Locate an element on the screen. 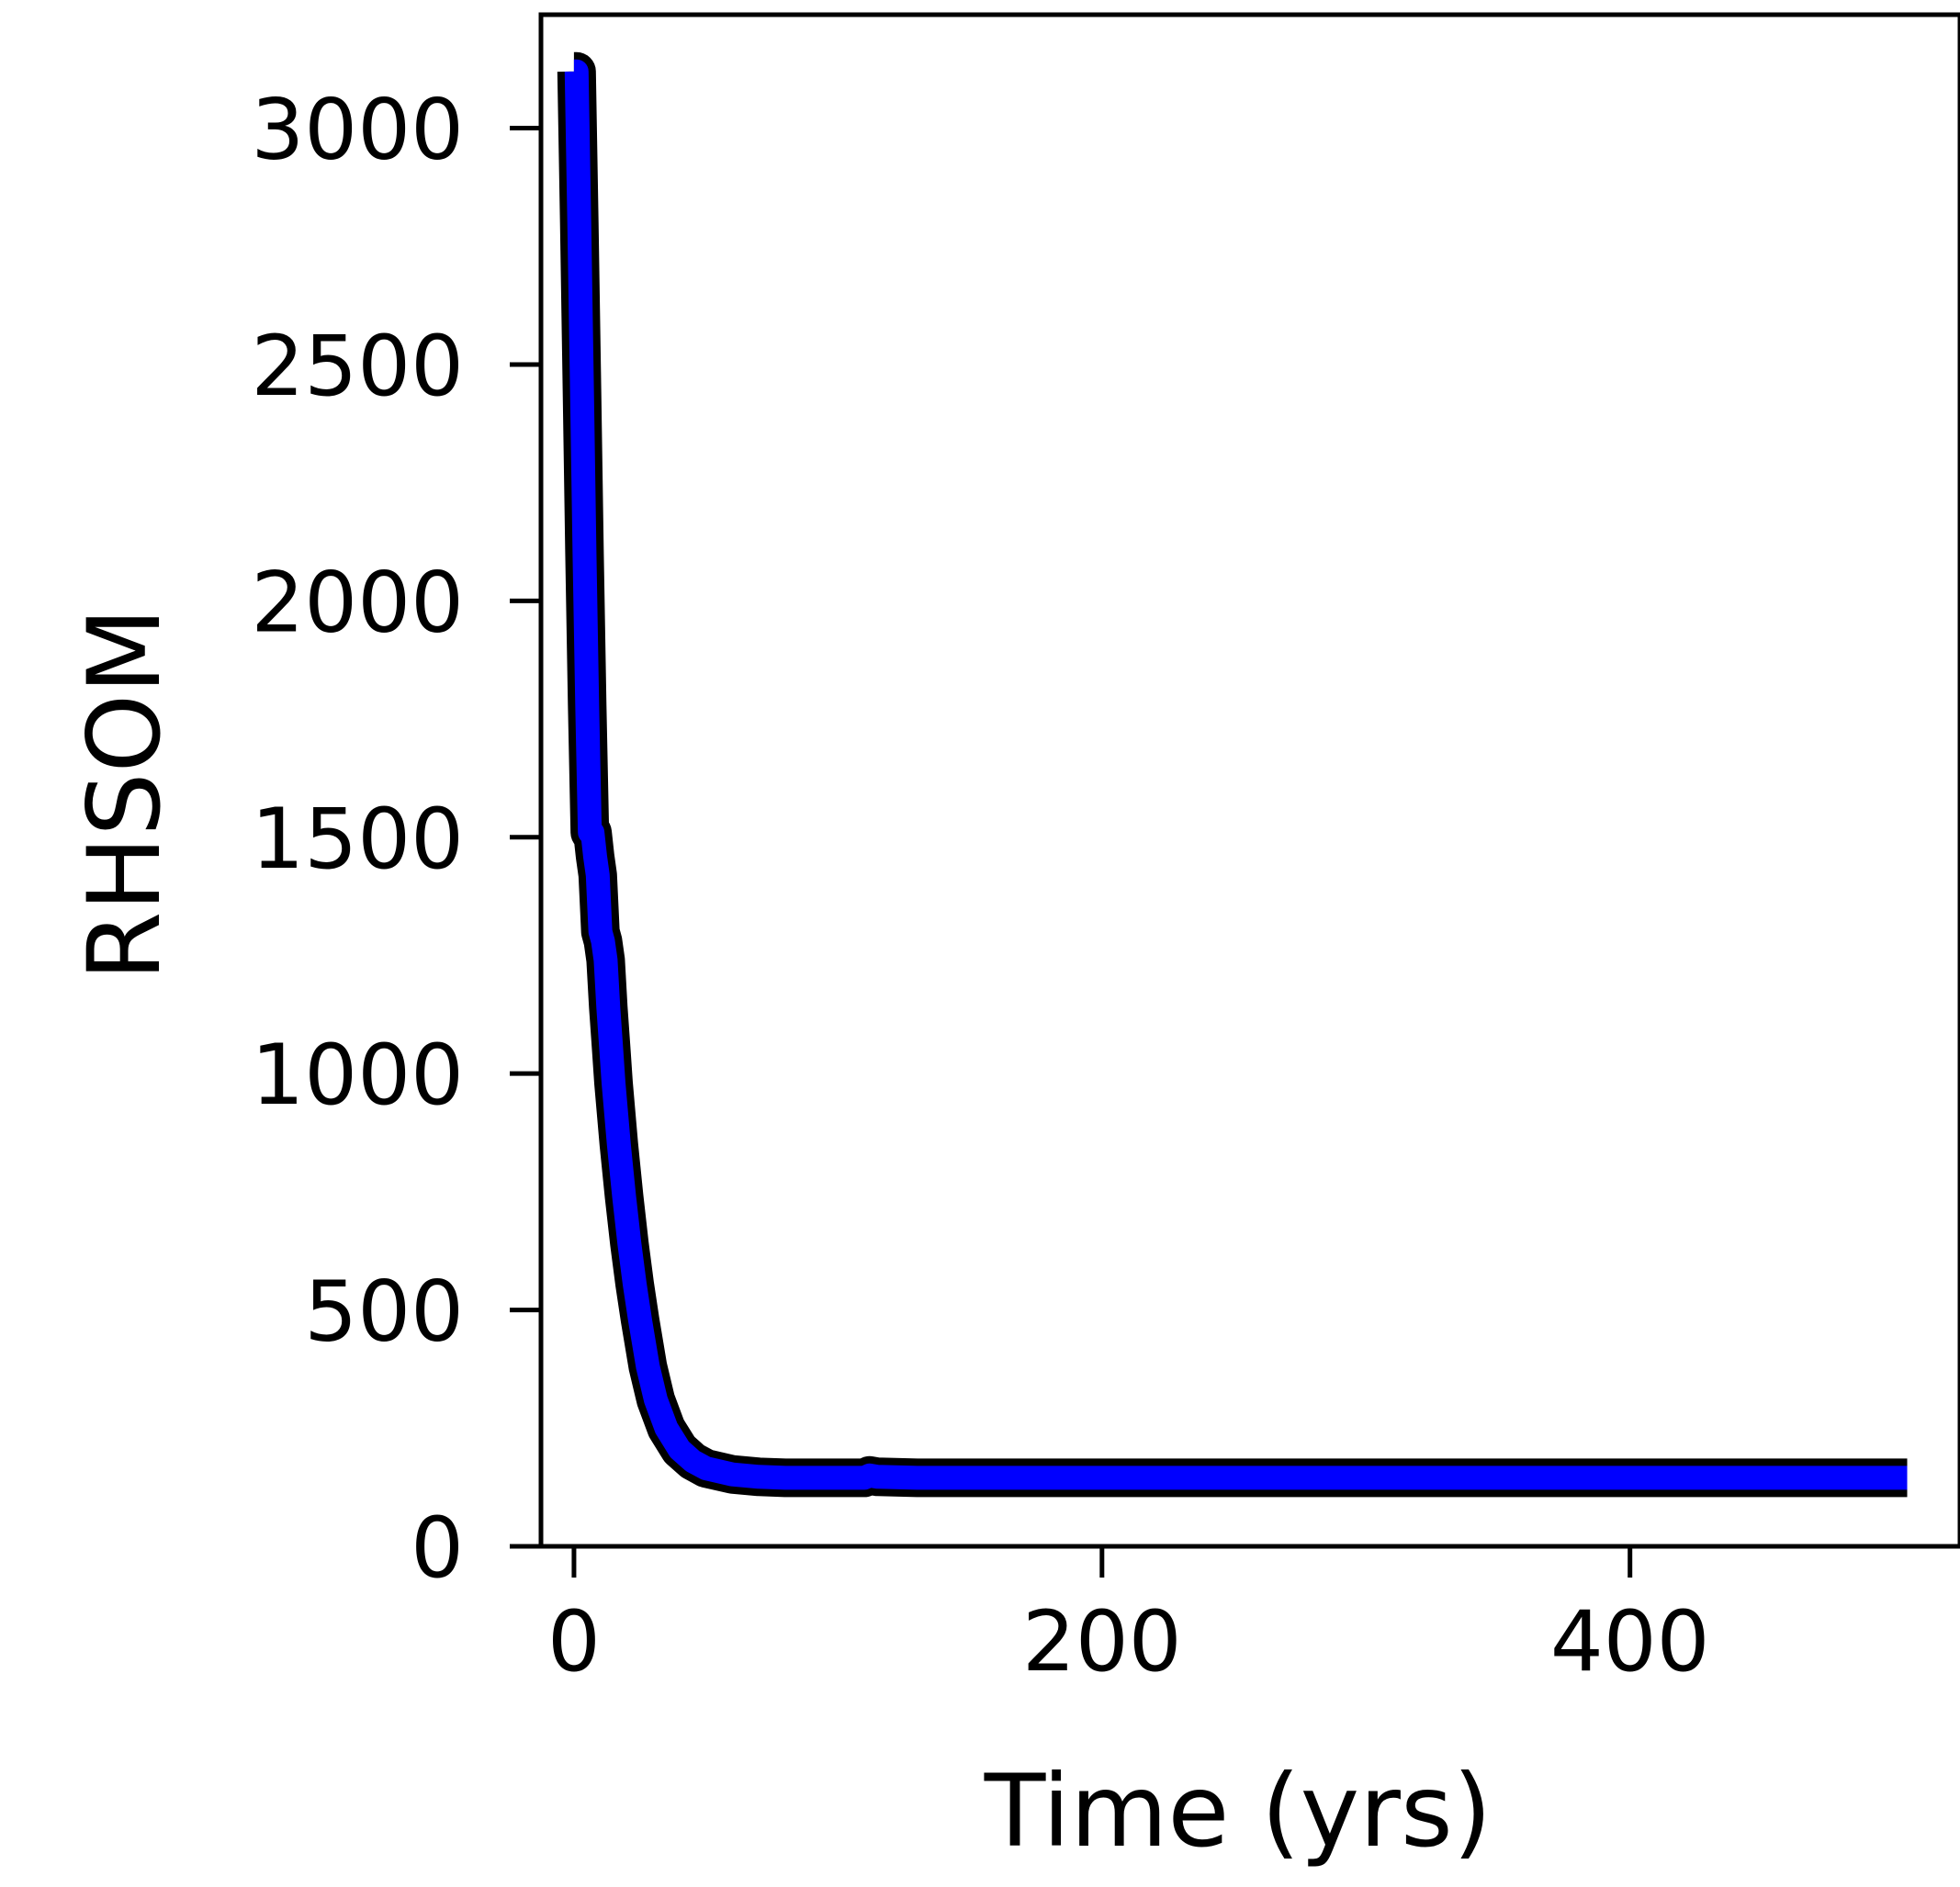 This screenshot has width=1960, height=1887. y-axis-ticks: 0 500 1000 1500 2000 2500 3000 is located at coordinates (396, 840).